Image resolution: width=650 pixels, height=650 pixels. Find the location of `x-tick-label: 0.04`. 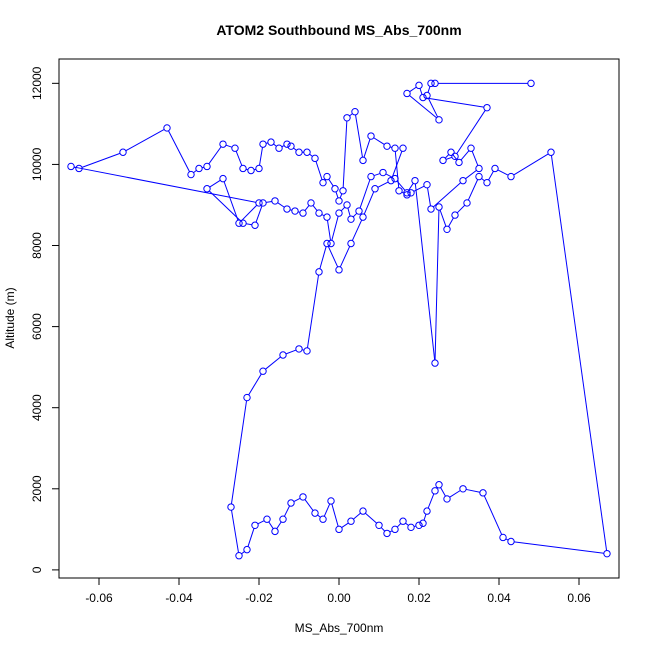

x-tick-label: 0.04 is located at coordinates (499, 598).